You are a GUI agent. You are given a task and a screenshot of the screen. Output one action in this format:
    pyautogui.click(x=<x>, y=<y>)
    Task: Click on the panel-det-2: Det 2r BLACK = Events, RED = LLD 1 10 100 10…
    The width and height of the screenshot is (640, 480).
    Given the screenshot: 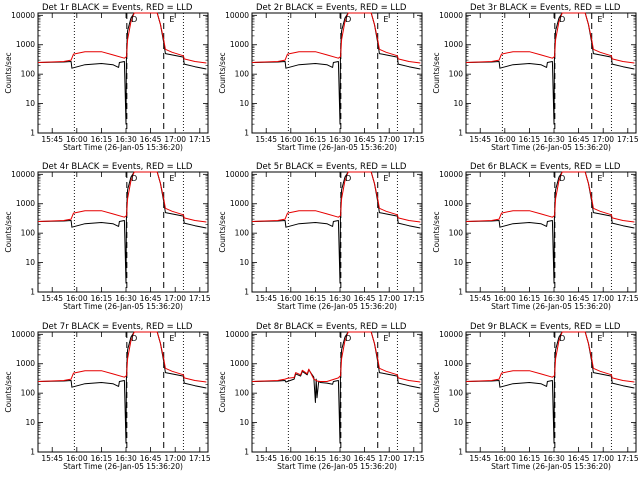 What is the action you would take?
    pyautogui.click(x=321, y=77)
    